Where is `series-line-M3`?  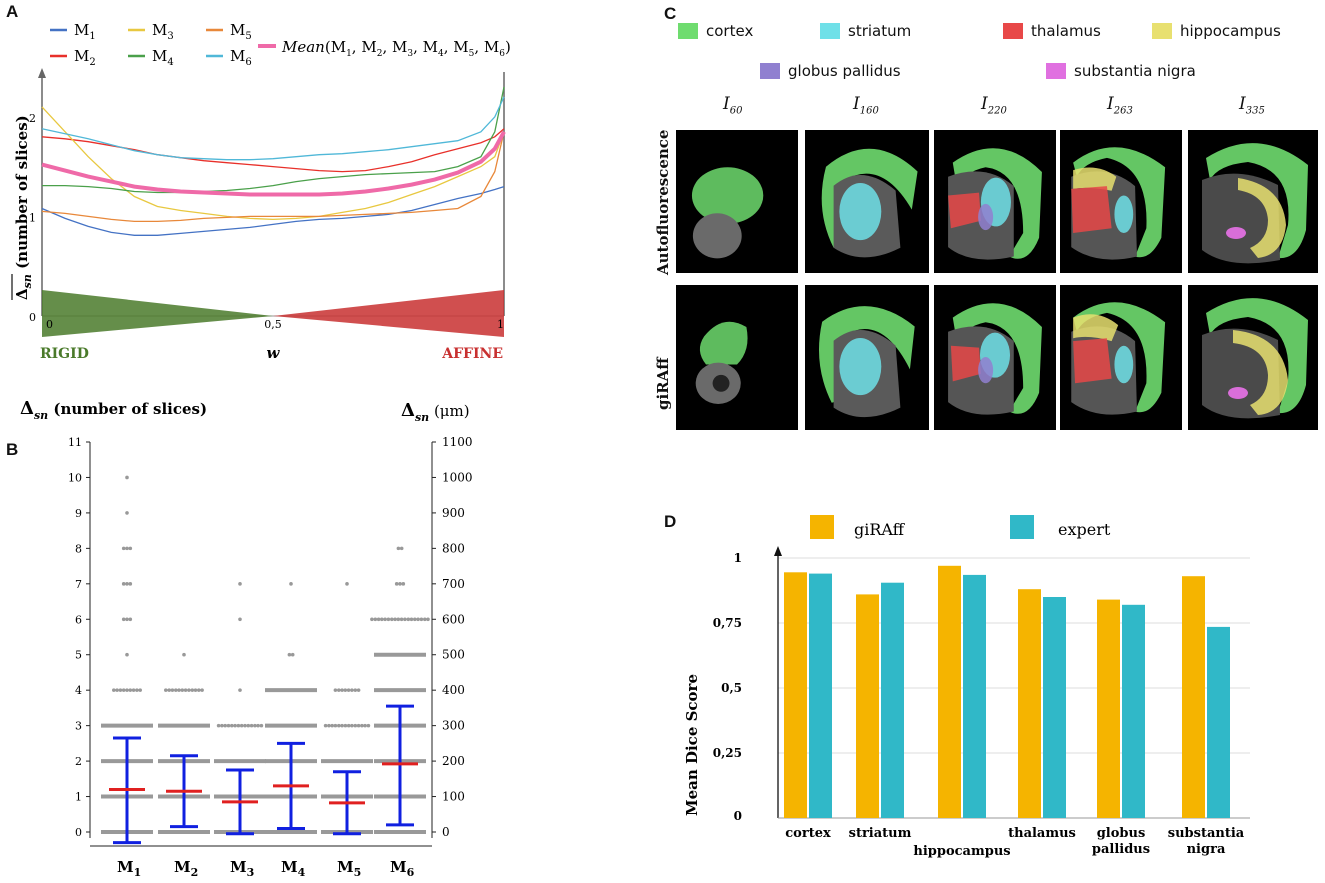
series-line-M3 is located at coordinates (273, 163).